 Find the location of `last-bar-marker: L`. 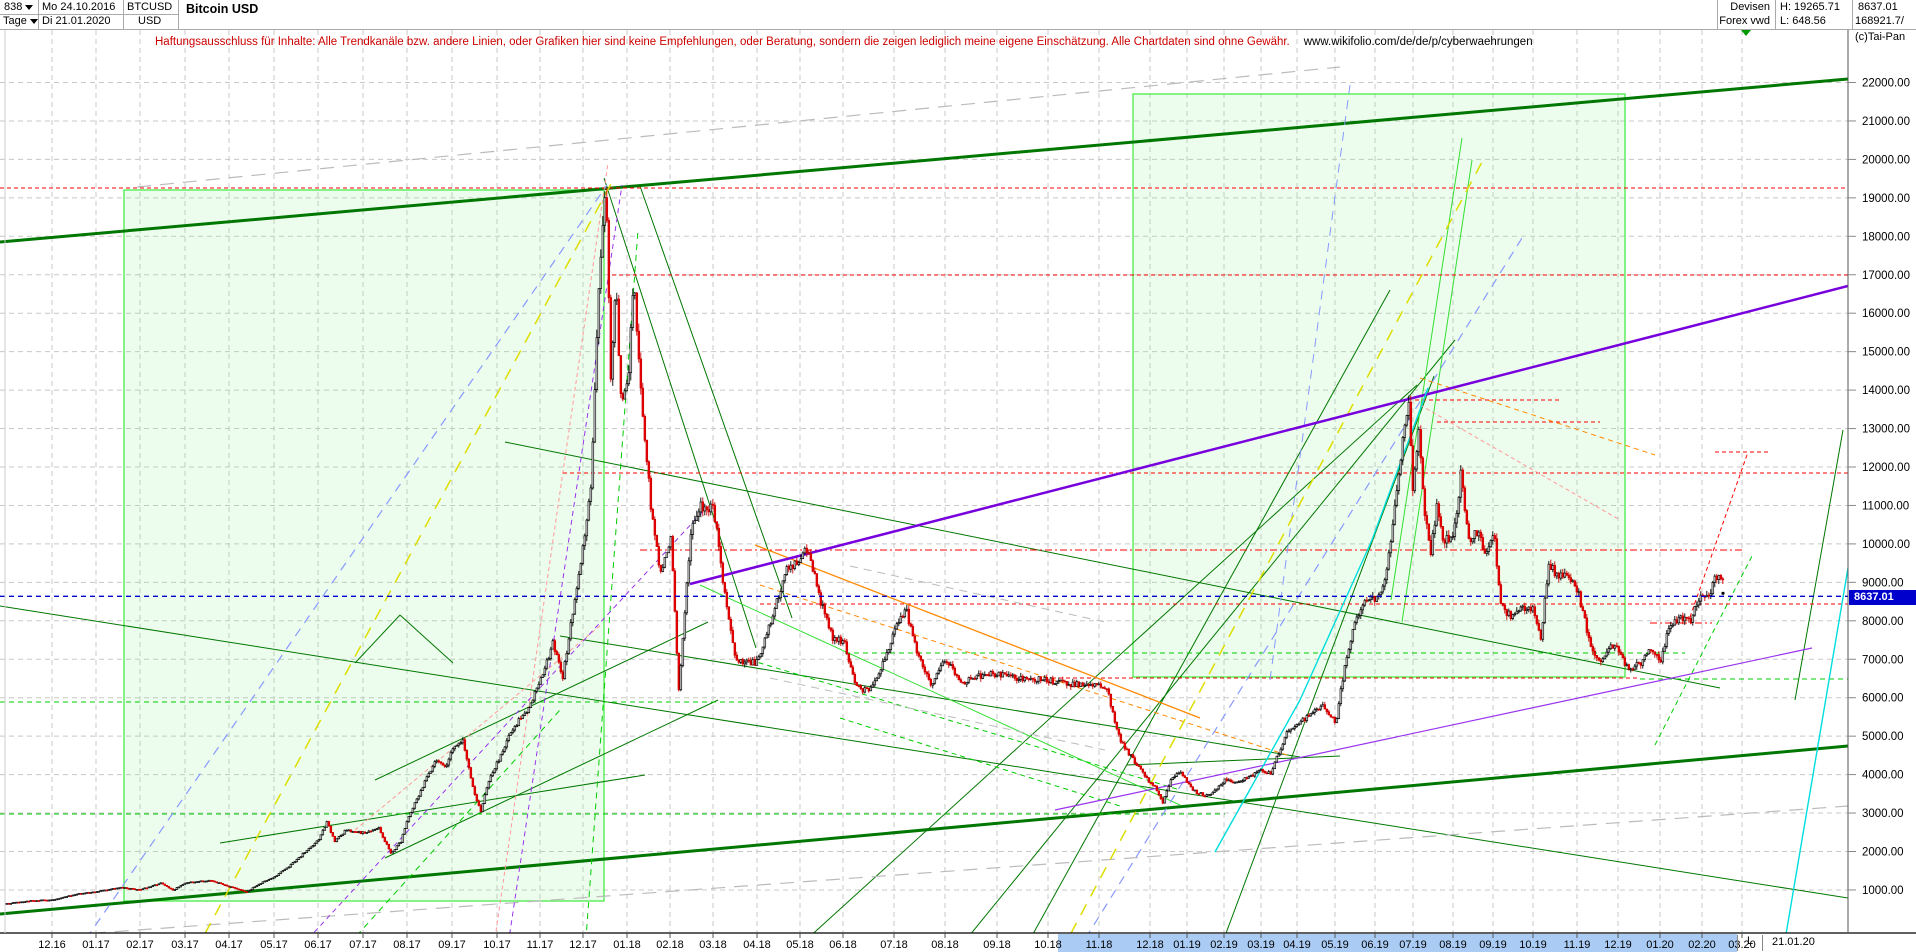

last-bar-marker: L is located at coordinates (1750, 943).